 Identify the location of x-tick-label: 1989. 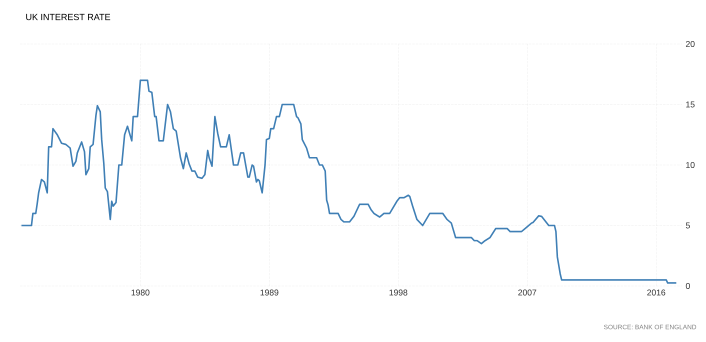
(269, 293).